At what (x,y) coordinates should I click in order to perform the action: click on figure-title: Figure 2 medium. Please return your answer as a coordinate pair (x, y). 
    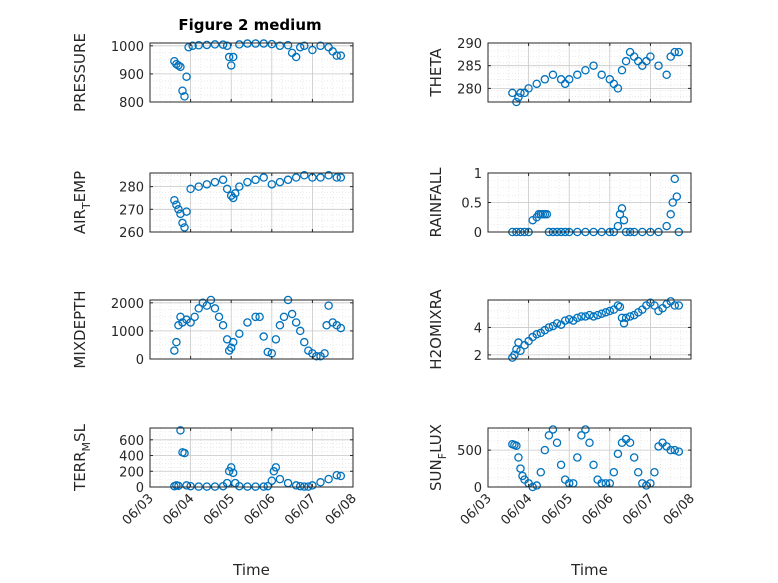
    Looking at the image, I should click on (249, 25).